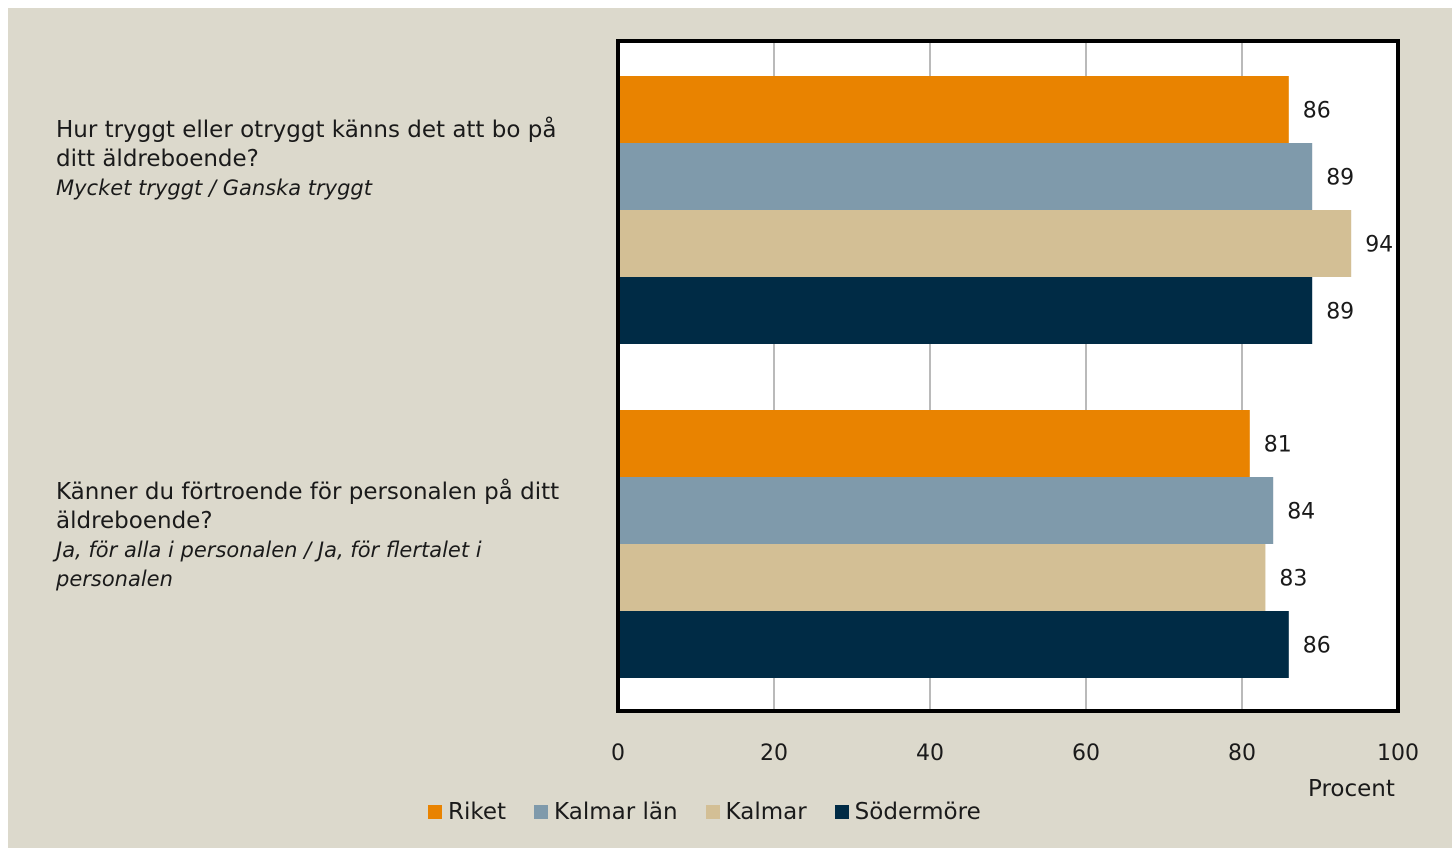 Image resolution: width=1452 pixels, height=850 pixels. What do you see at coordinates (477, 812) in the screenshot?
I see `legend-label-riket: Riket` at bounding box center [477, 812].